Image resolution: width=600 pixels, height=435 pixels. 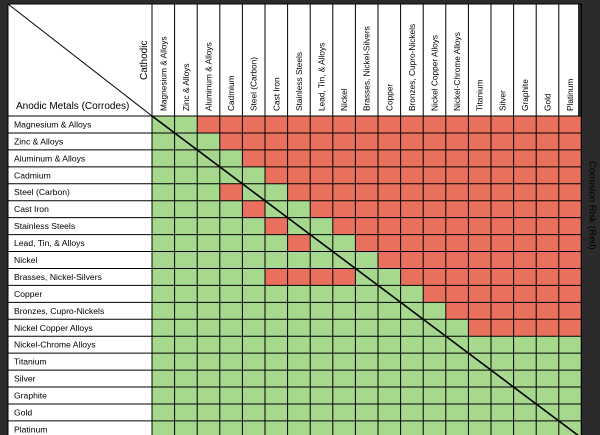 What do you see at coordinates (344, 99) in the screenshot?
I see `column-label: Nickel` at bounding box center [344, 99].